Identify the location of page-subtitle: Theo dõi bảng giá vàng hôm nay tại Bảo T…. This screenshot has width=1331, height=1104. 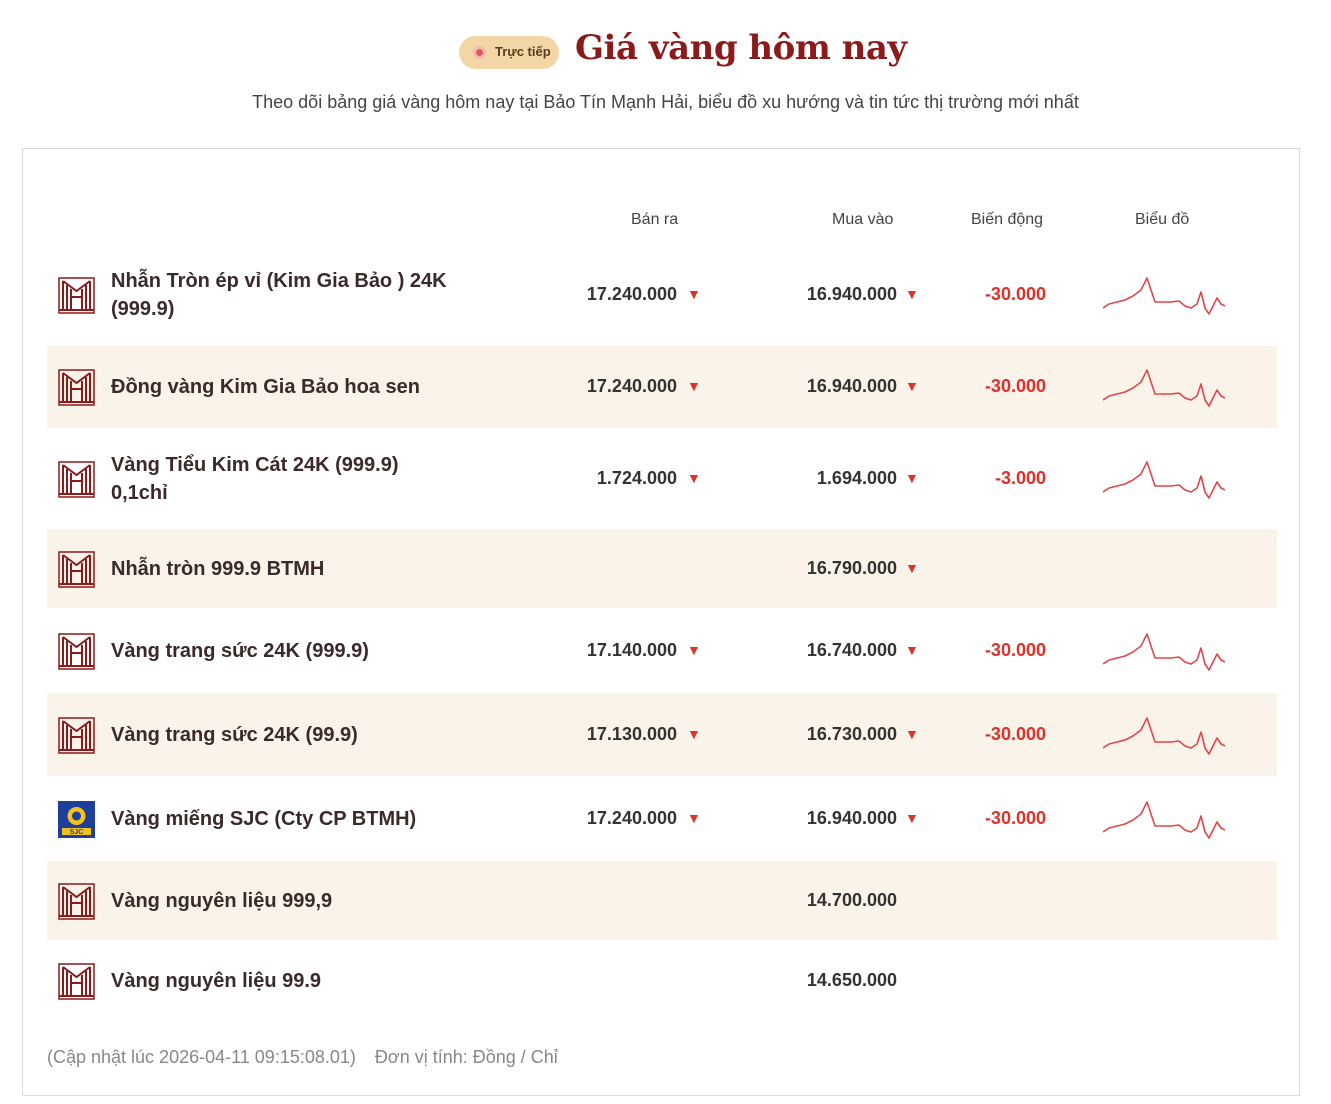
(665, 102).